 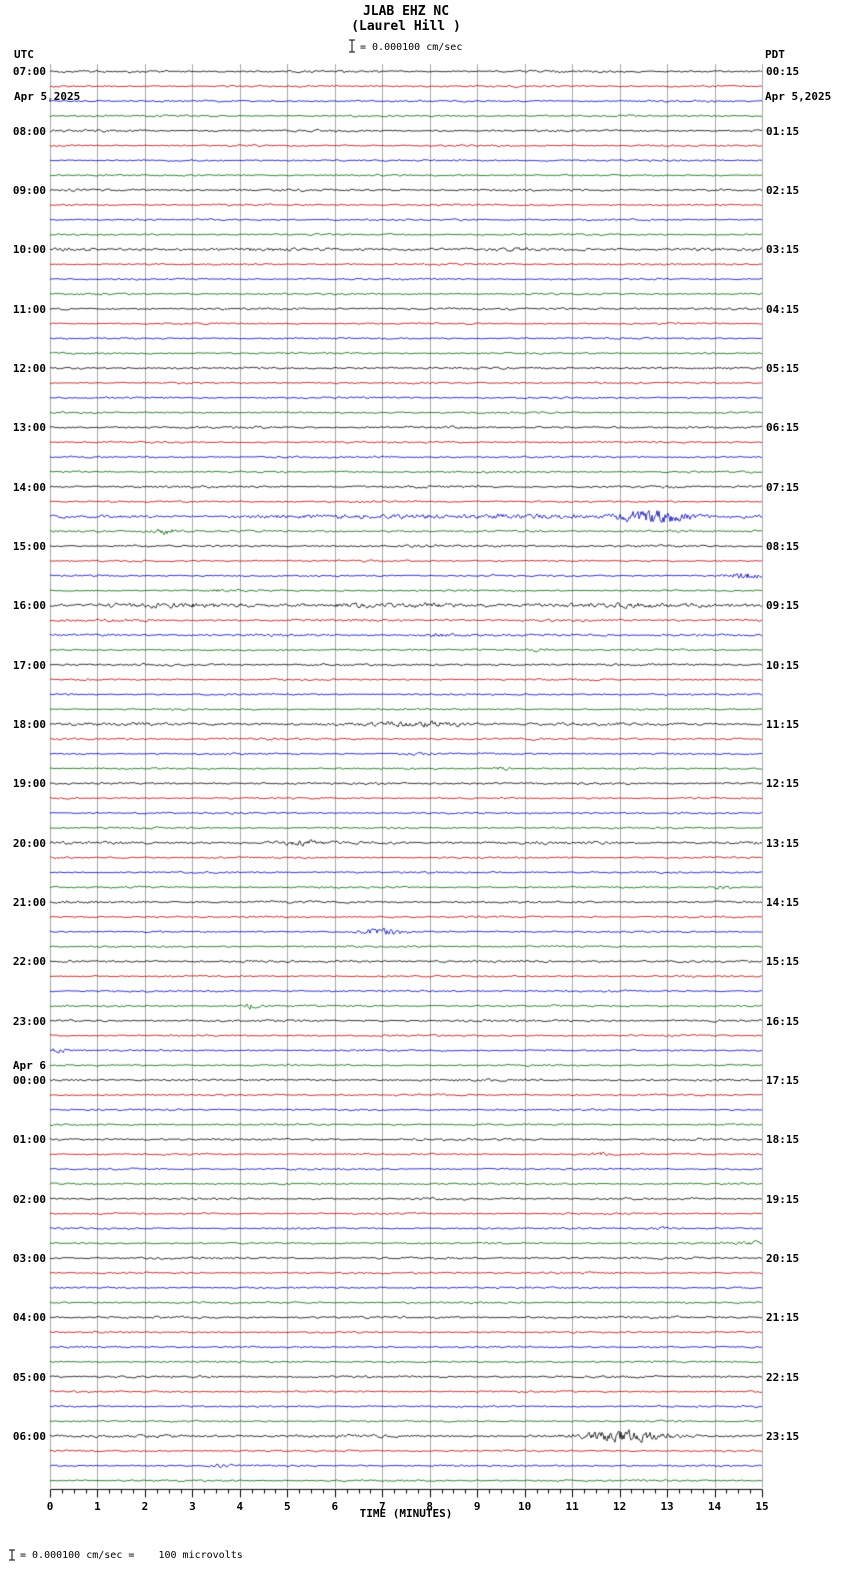 What do you see at coordinates (783, 250) in the screenshot?
I see `pdt-time-label: 03:15` at bounding box center [783, 250].